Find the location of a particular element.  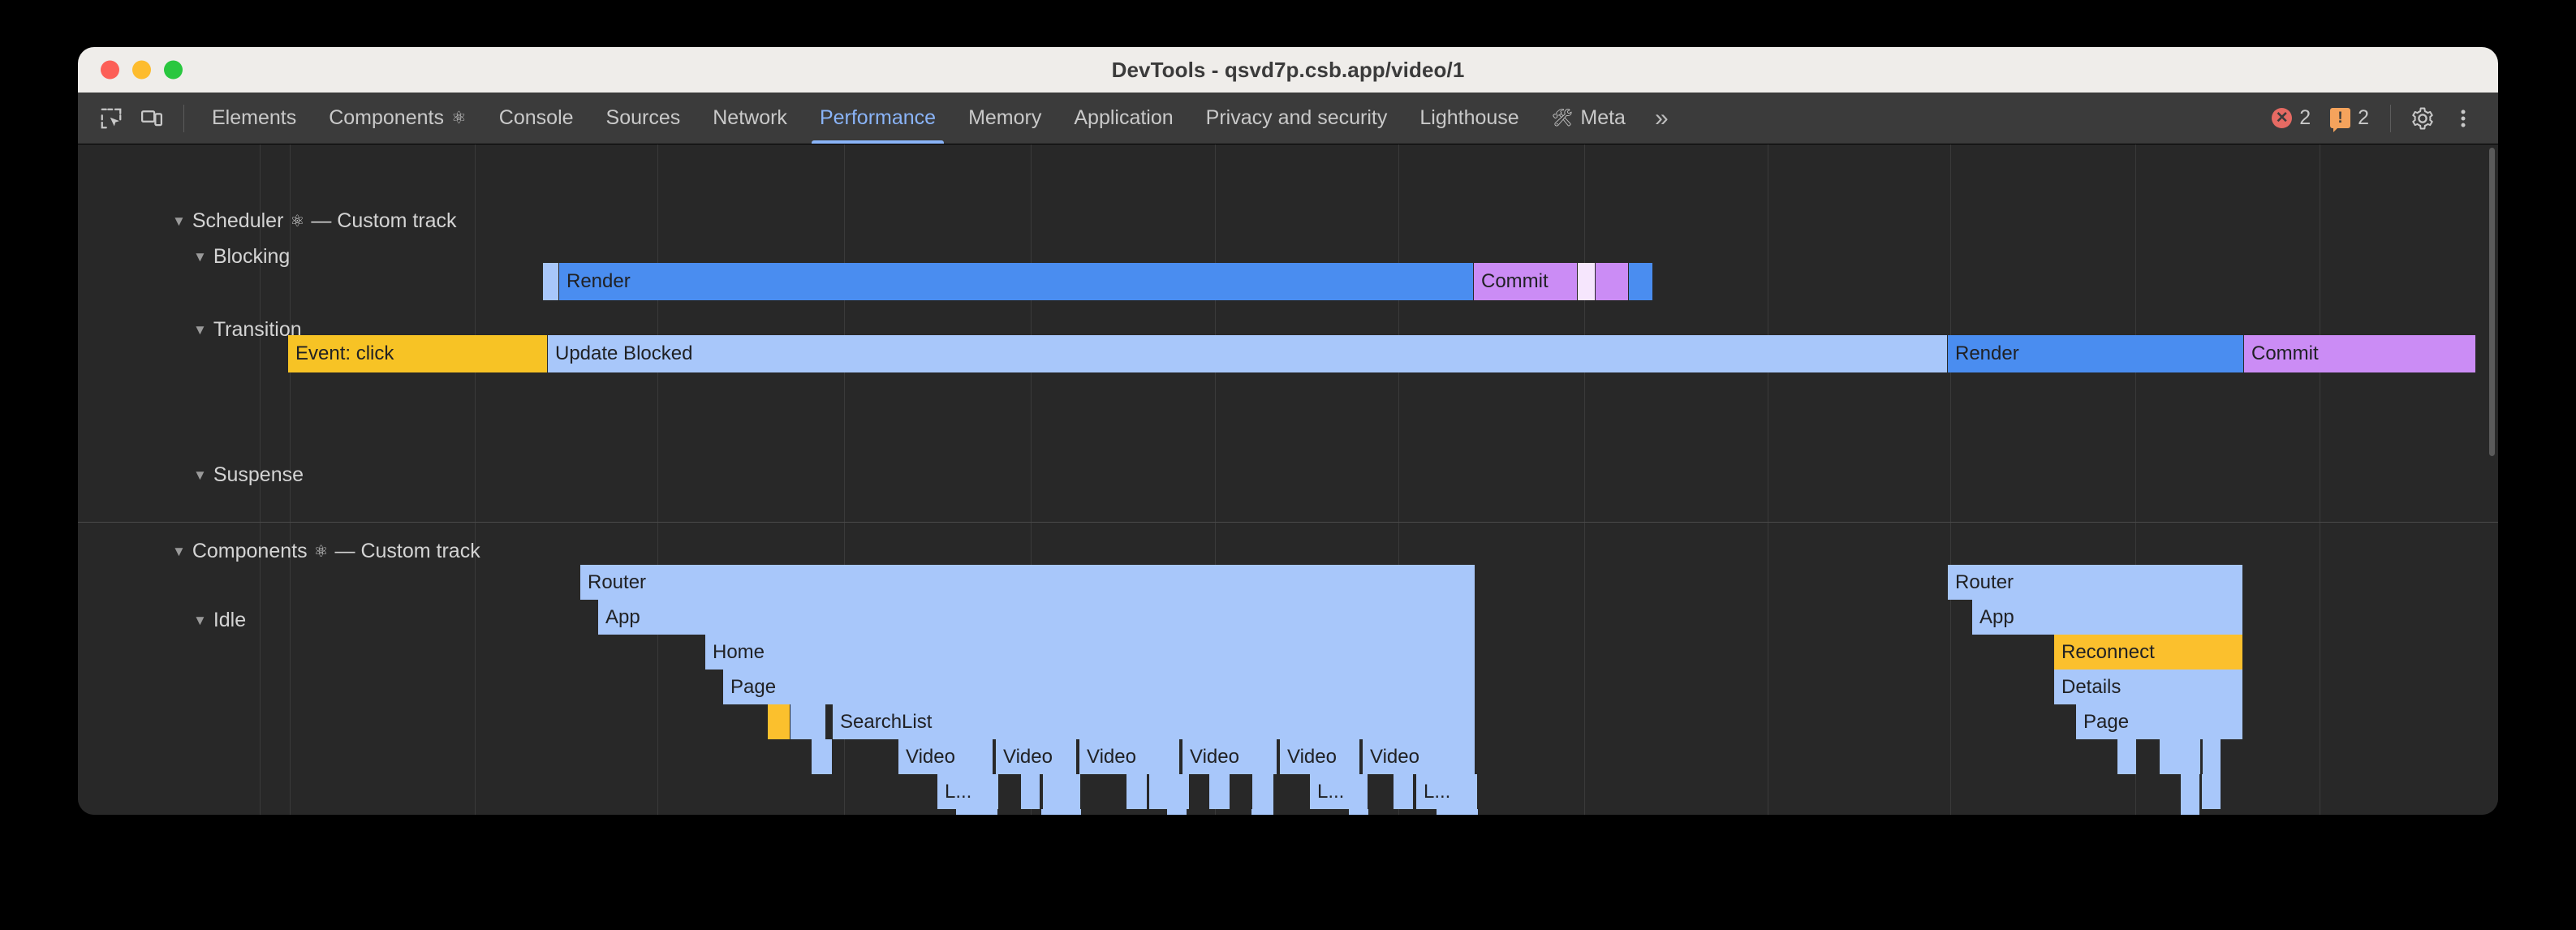

inspect-element-icon is located at coordinates (111, 118).